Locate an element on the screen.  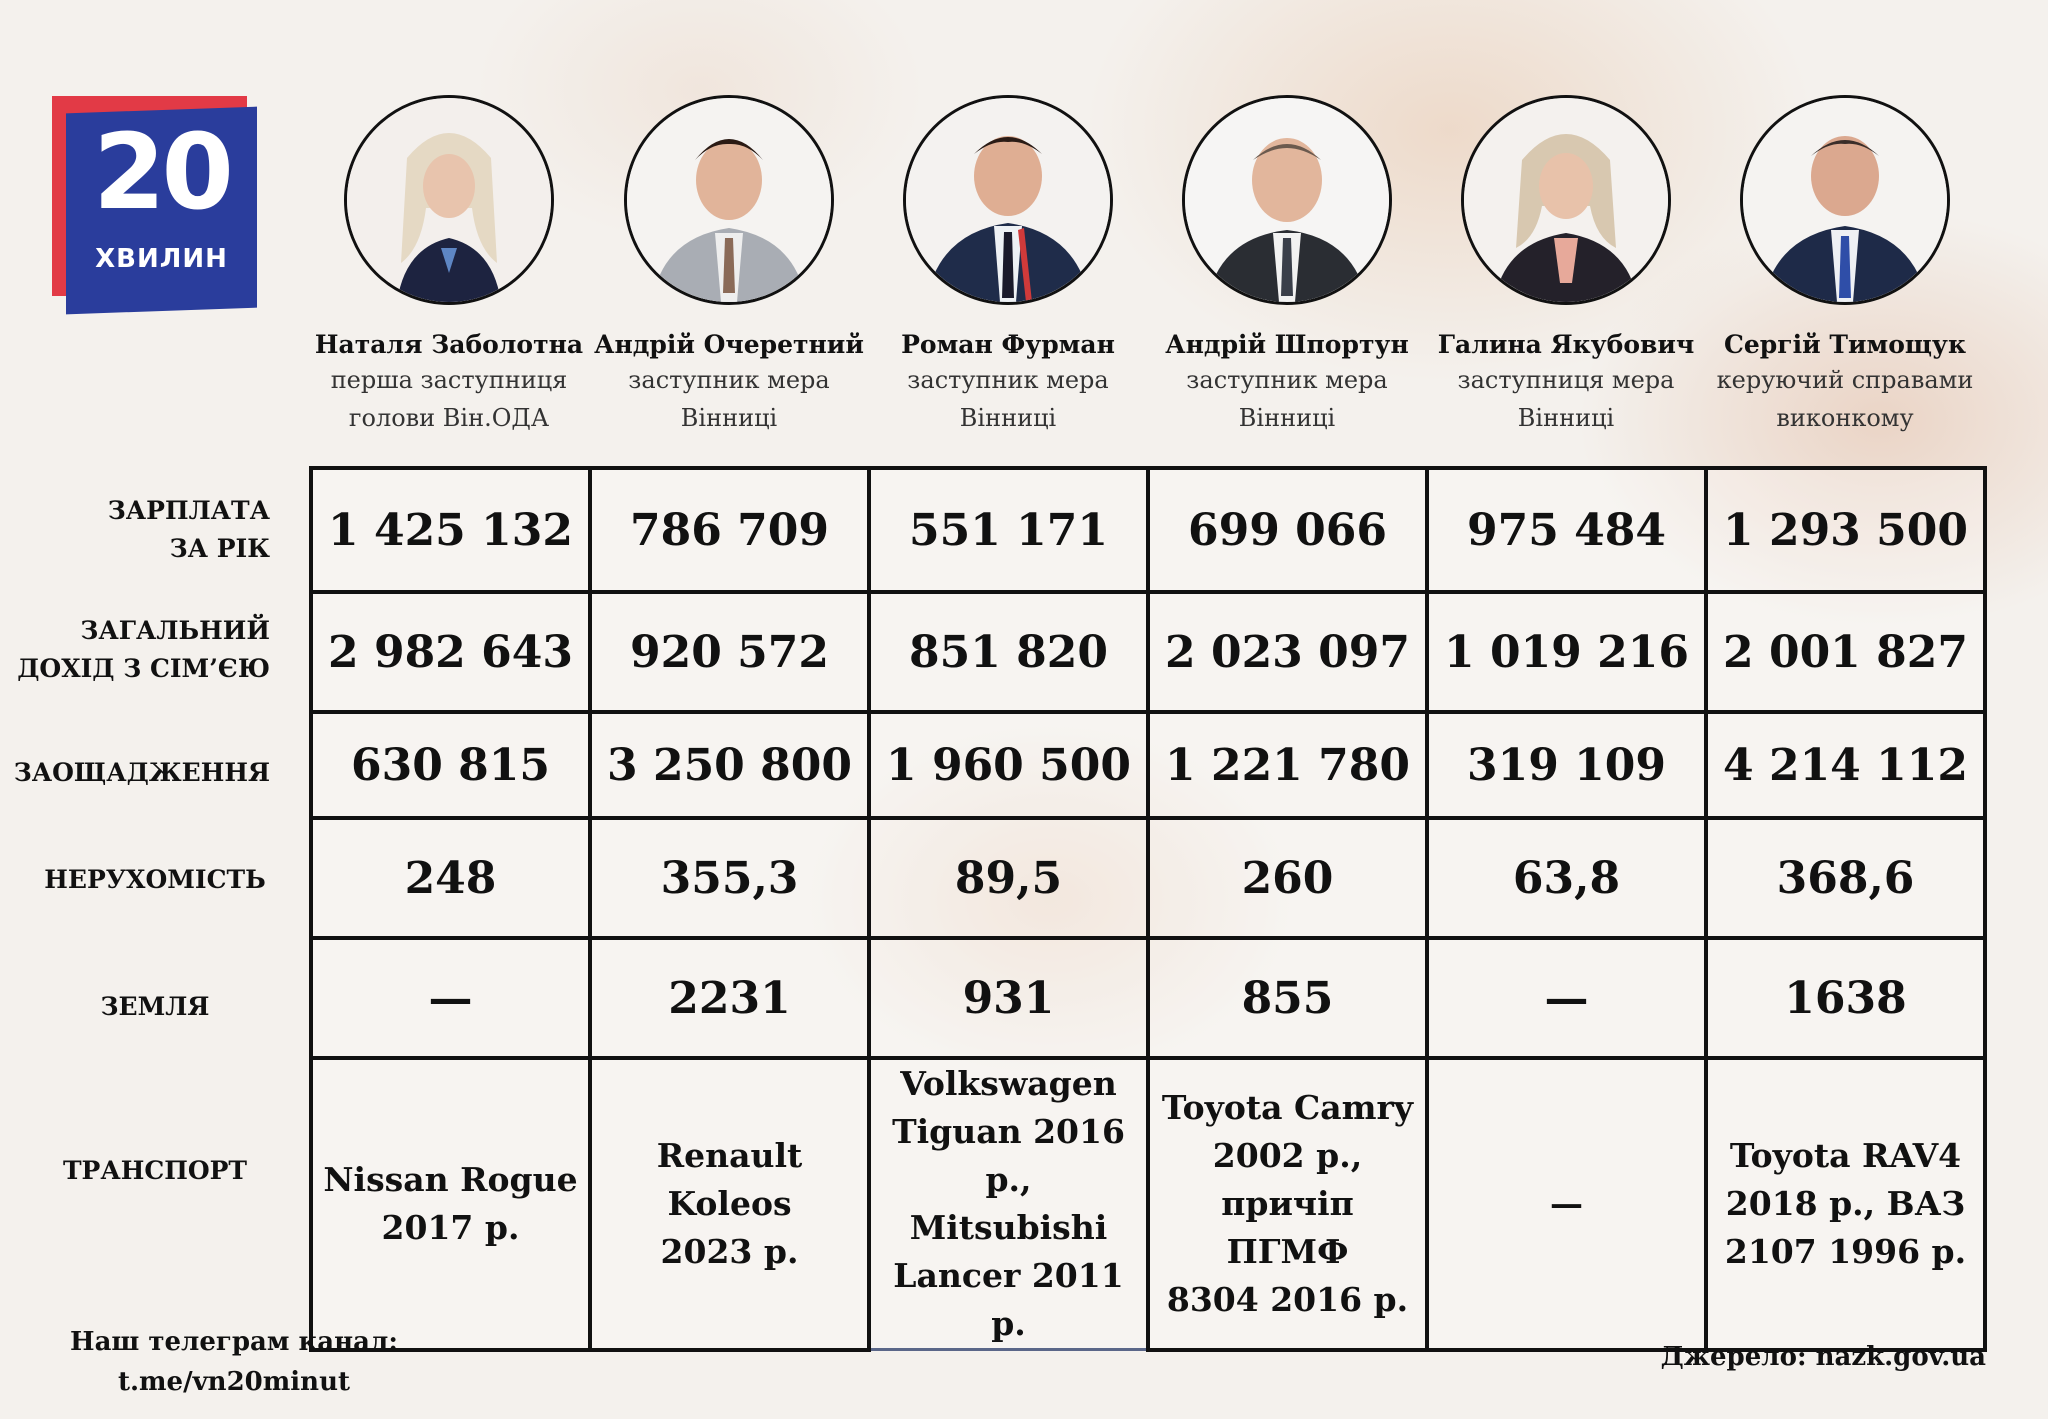
table-cell: Renault Koleos 2023 р. is located at coordinates (729, 1204).